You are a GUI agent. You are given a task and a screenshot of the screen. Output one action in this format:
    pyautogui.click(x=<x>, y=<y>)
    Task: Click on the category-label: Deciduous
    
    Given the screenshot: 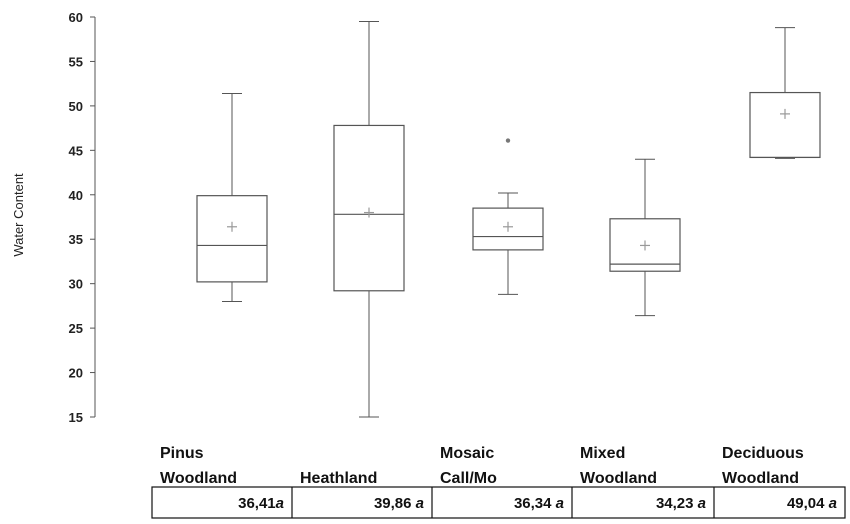 What is the action you would take?
    pyautogui.click(x=763, y=453)
    